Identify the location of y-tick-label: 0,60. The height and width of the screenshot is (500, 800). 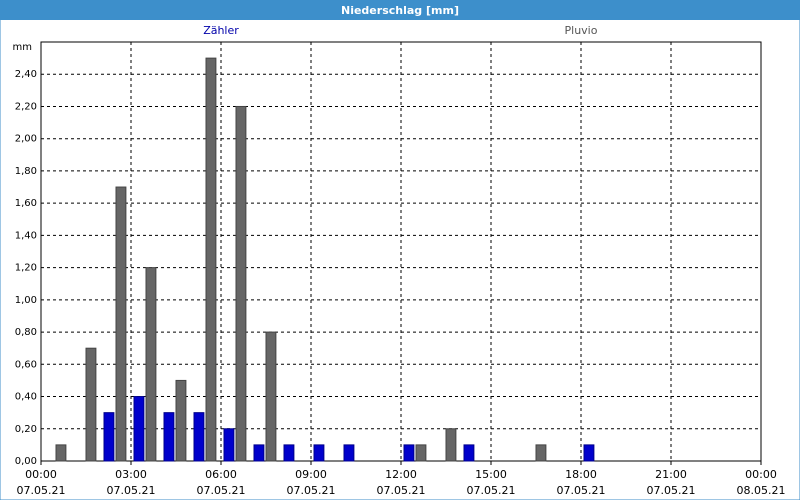
(26, 364).